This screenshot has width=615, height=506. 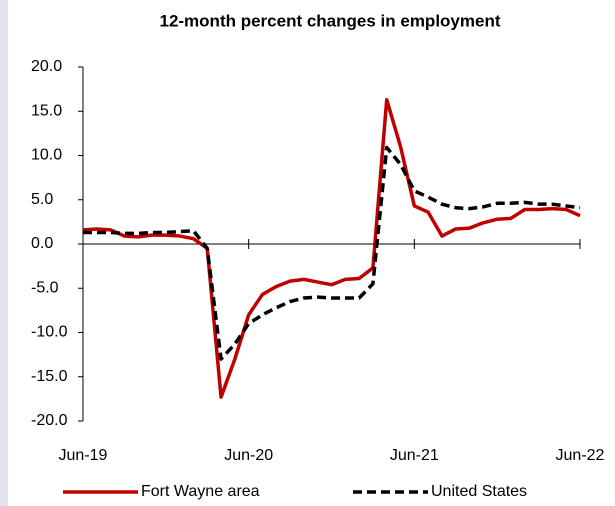 I want to click on y-tick-label: -15.0, so click(x=49, y=376).